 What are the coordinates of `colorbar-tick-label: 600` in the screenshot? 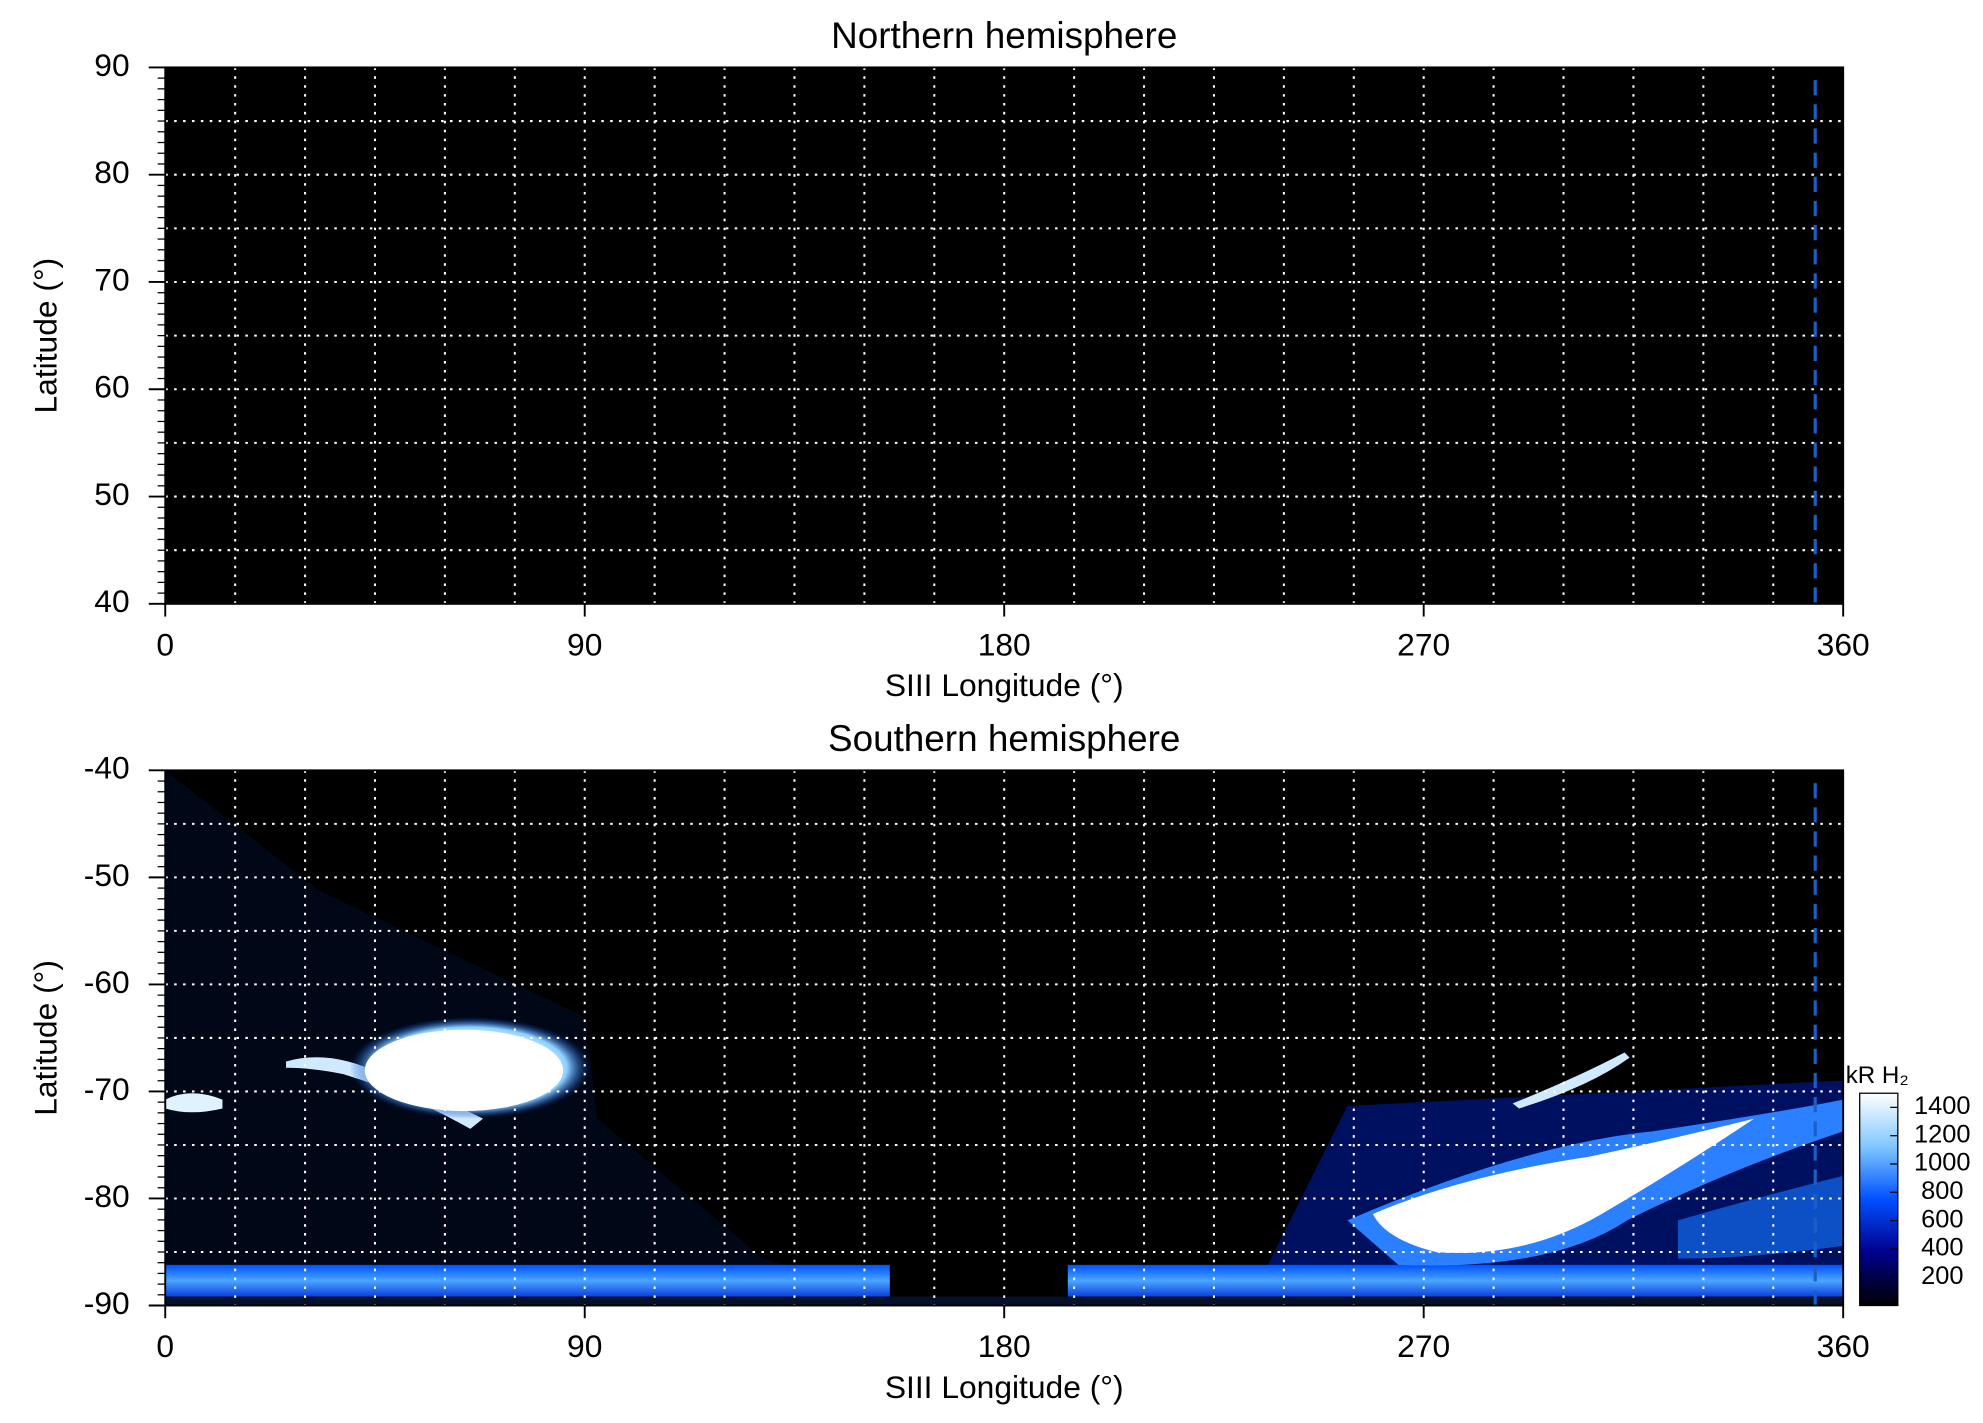 It's located at (1942, 1219).